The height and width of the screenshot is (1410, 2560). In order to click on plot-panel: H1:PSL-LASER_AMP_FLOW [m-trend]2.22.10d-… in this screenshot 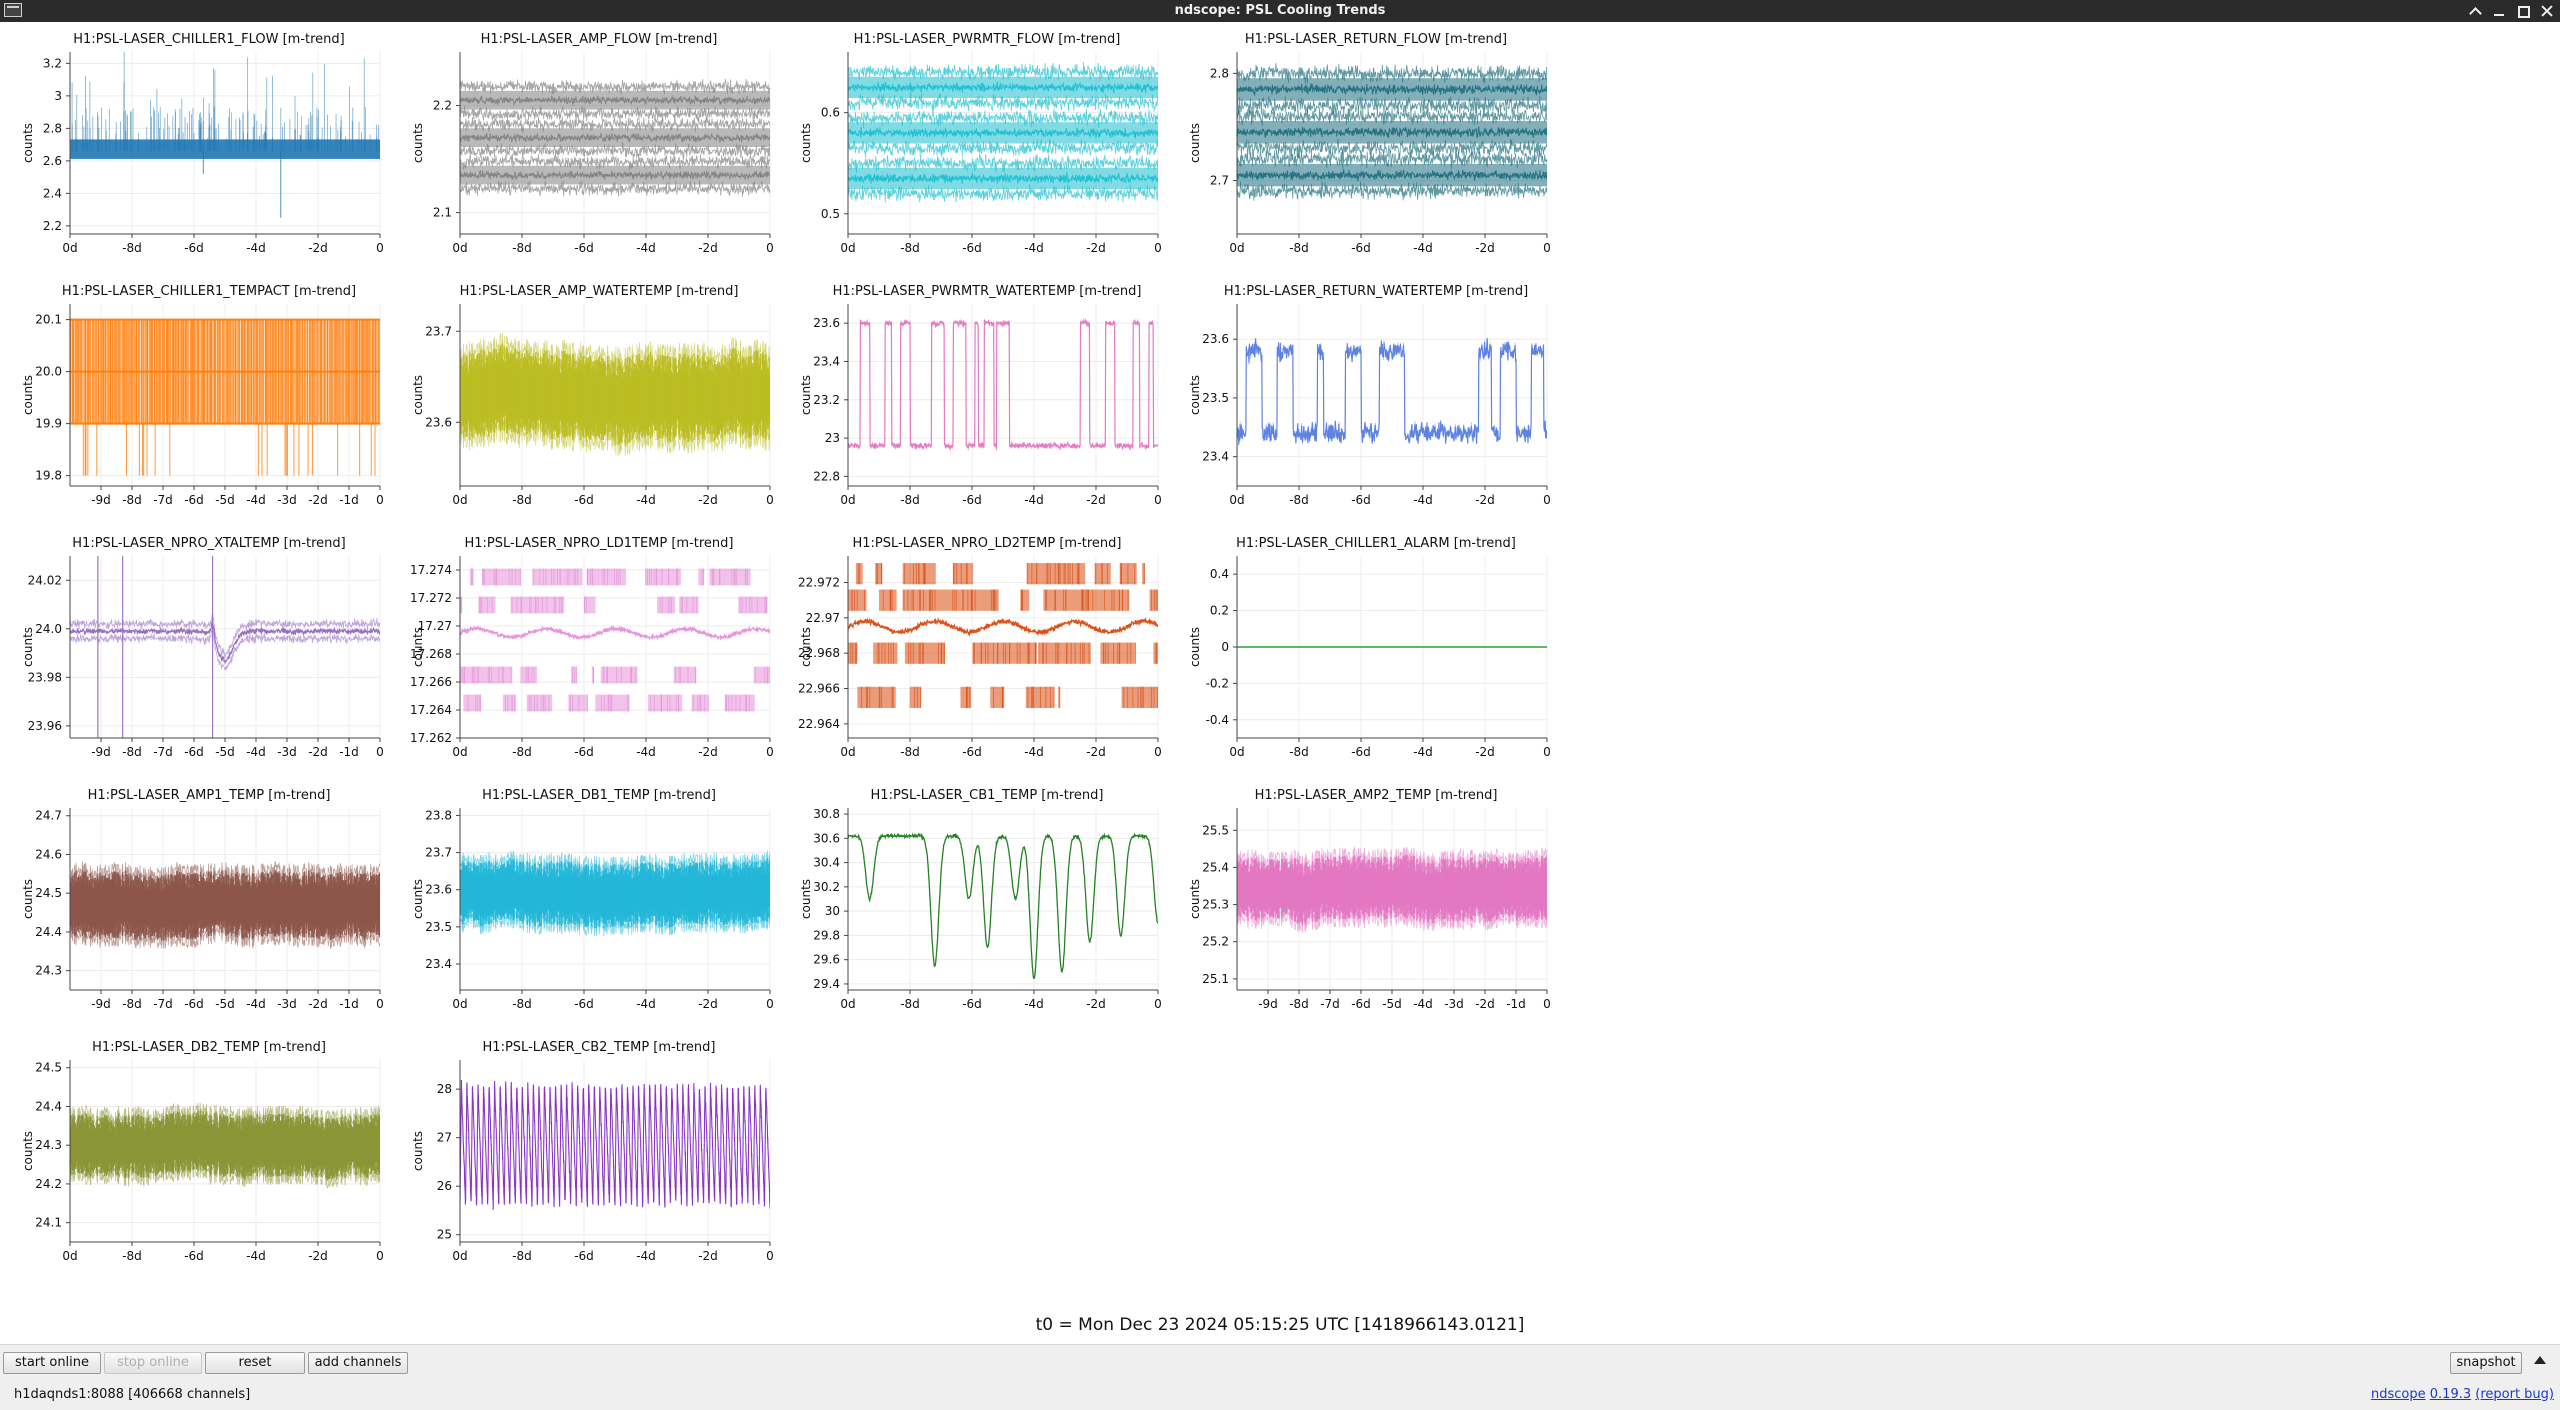, I will do `click(592, 143)`.